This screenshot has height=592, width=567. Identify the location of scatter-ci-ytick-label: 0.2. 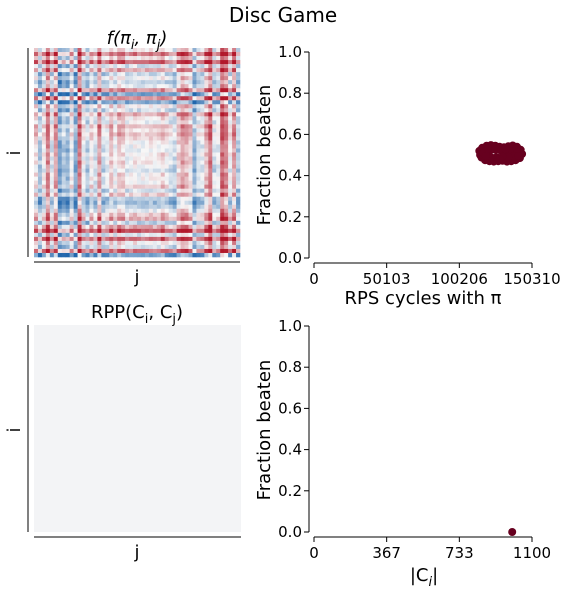
(290, 491).